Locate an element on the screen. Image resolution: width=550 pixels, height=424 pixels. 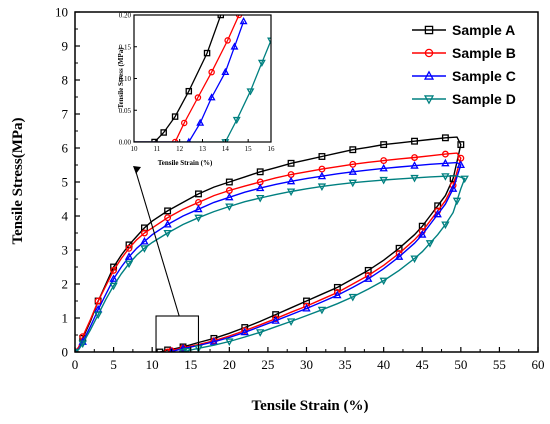
legend-marker-sample-a is located at coordinates (429, 30).